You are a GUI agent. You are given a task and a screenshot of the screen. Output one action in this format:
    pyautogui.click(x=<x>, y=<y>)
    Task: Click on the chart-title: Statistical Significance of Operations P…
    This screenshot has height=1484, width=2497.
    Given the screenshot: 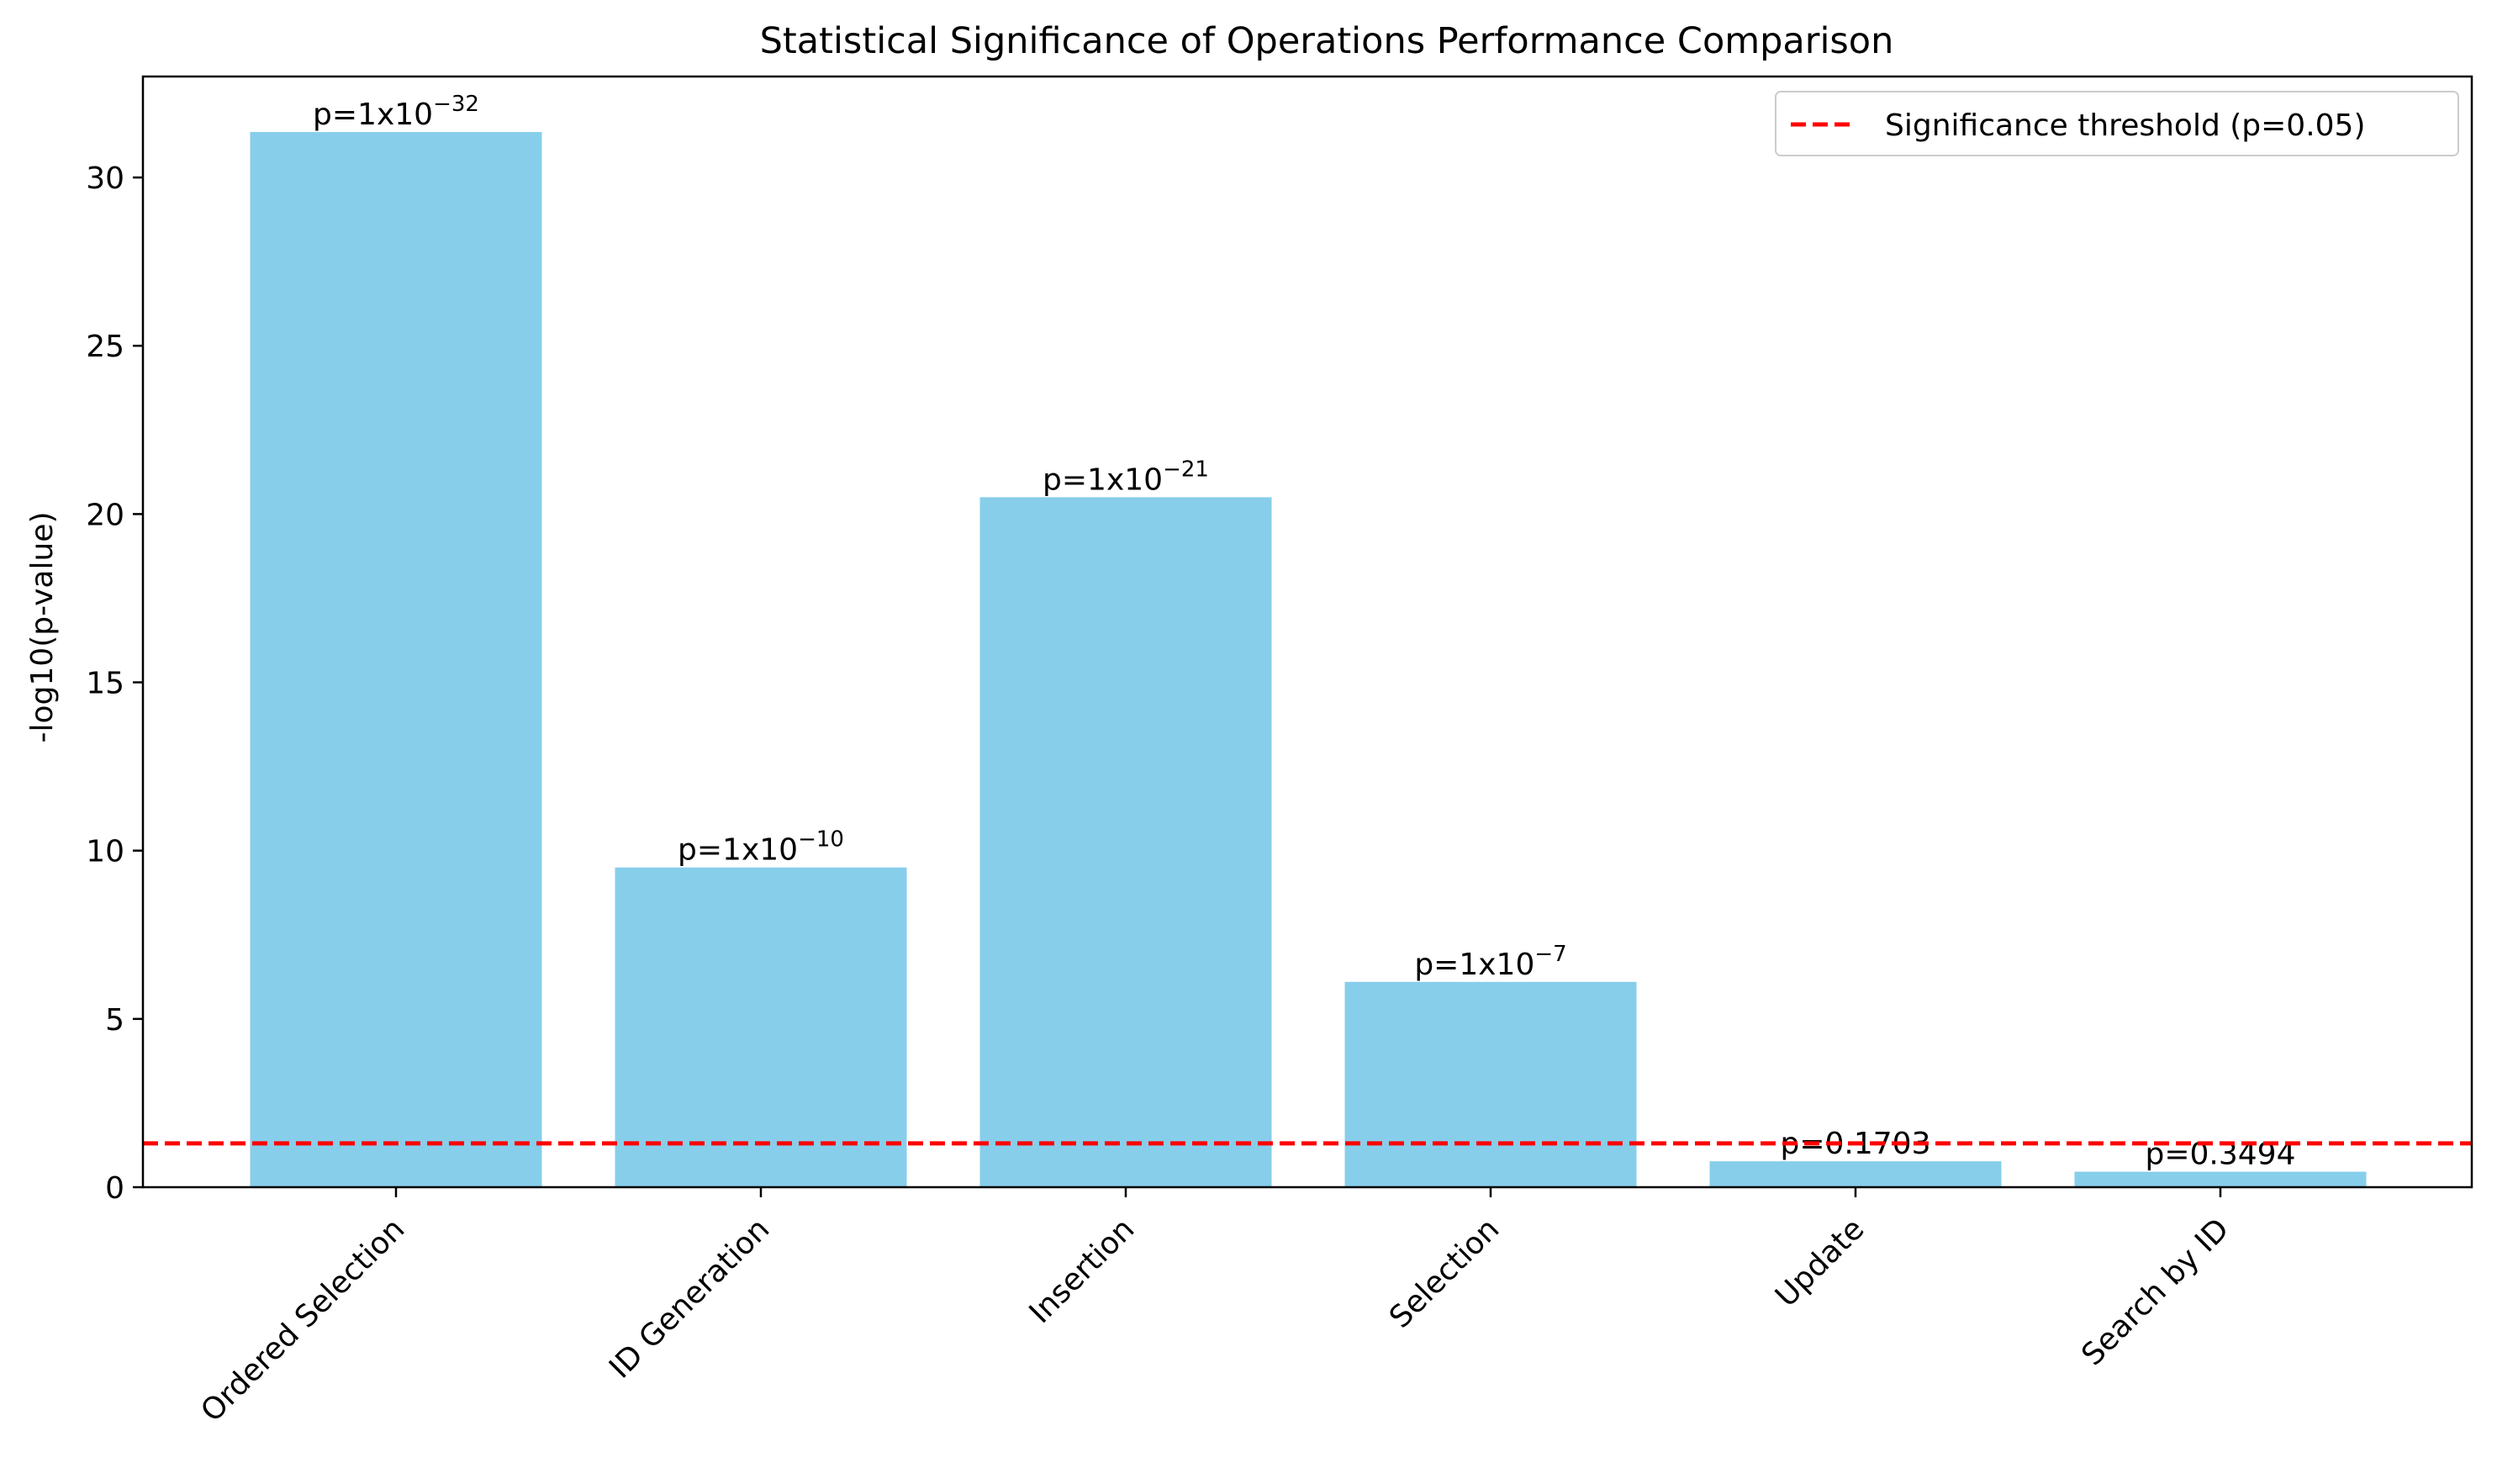 What is the action you would take?
    pyautogui.click(x=1327, y=41)
    